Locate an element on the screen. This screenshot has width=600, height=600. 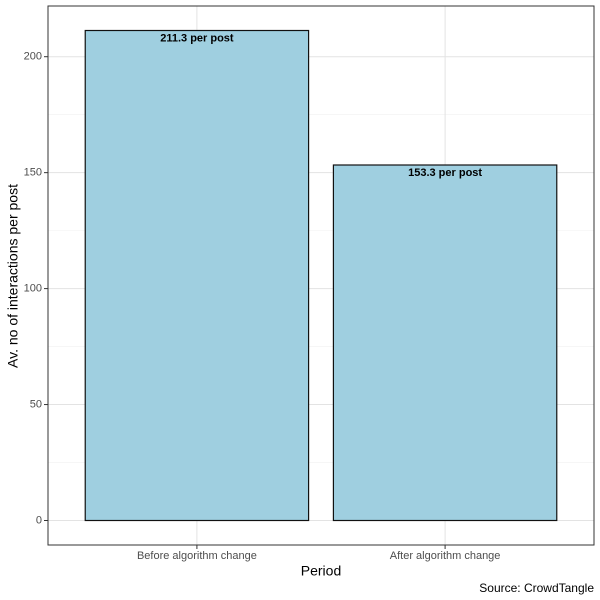
y-axis-title: Av. no of interactions per post is located at coordinates (13, 276).